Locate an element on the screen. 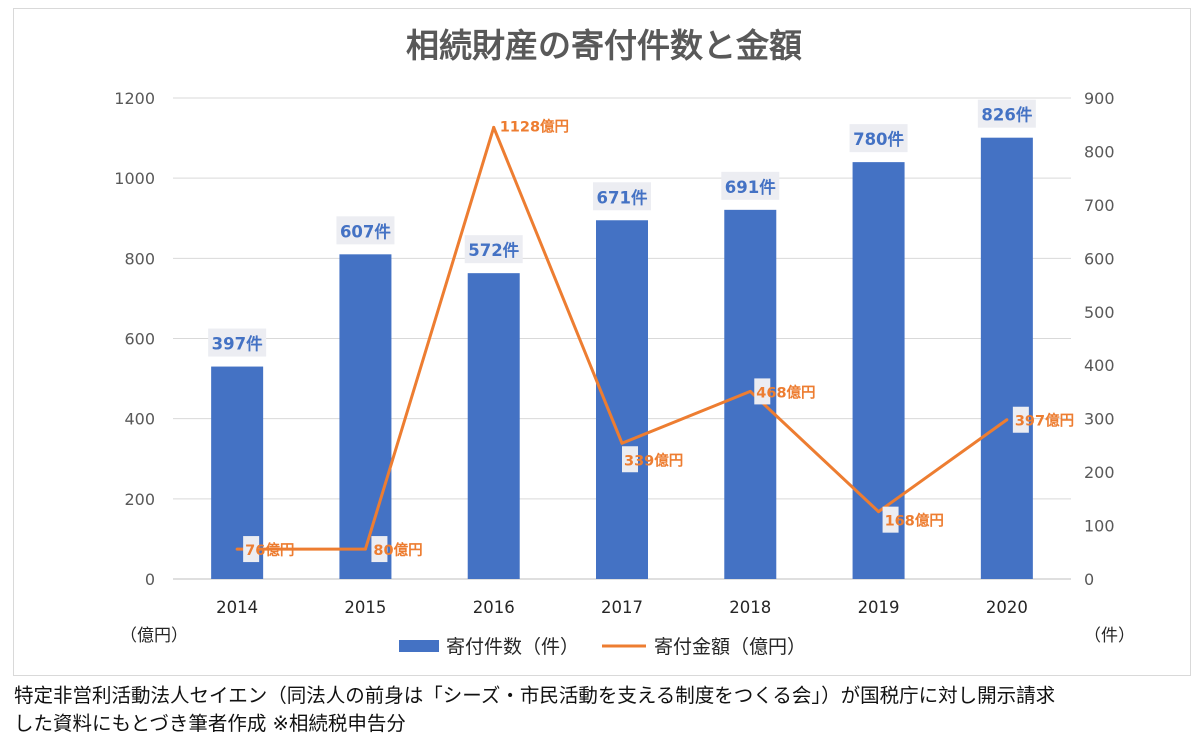 The height and width of the screenshot is (752, 1200). left-axis: 0 200 400 600 800 1000 1200 is located at coordinates (134, 339).